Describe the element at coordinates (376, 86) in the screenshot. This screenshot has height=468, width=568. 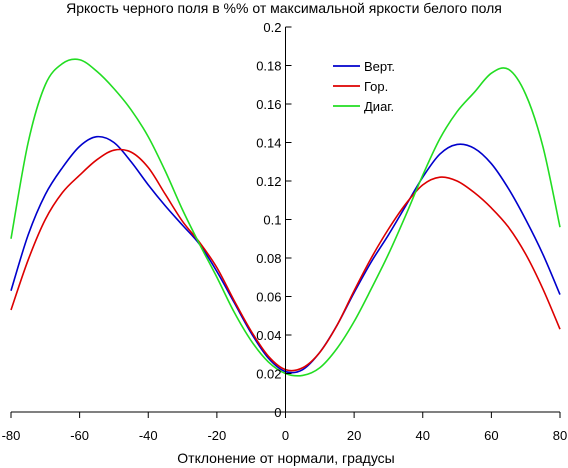
I see `legend-label: Гор.` at that location.